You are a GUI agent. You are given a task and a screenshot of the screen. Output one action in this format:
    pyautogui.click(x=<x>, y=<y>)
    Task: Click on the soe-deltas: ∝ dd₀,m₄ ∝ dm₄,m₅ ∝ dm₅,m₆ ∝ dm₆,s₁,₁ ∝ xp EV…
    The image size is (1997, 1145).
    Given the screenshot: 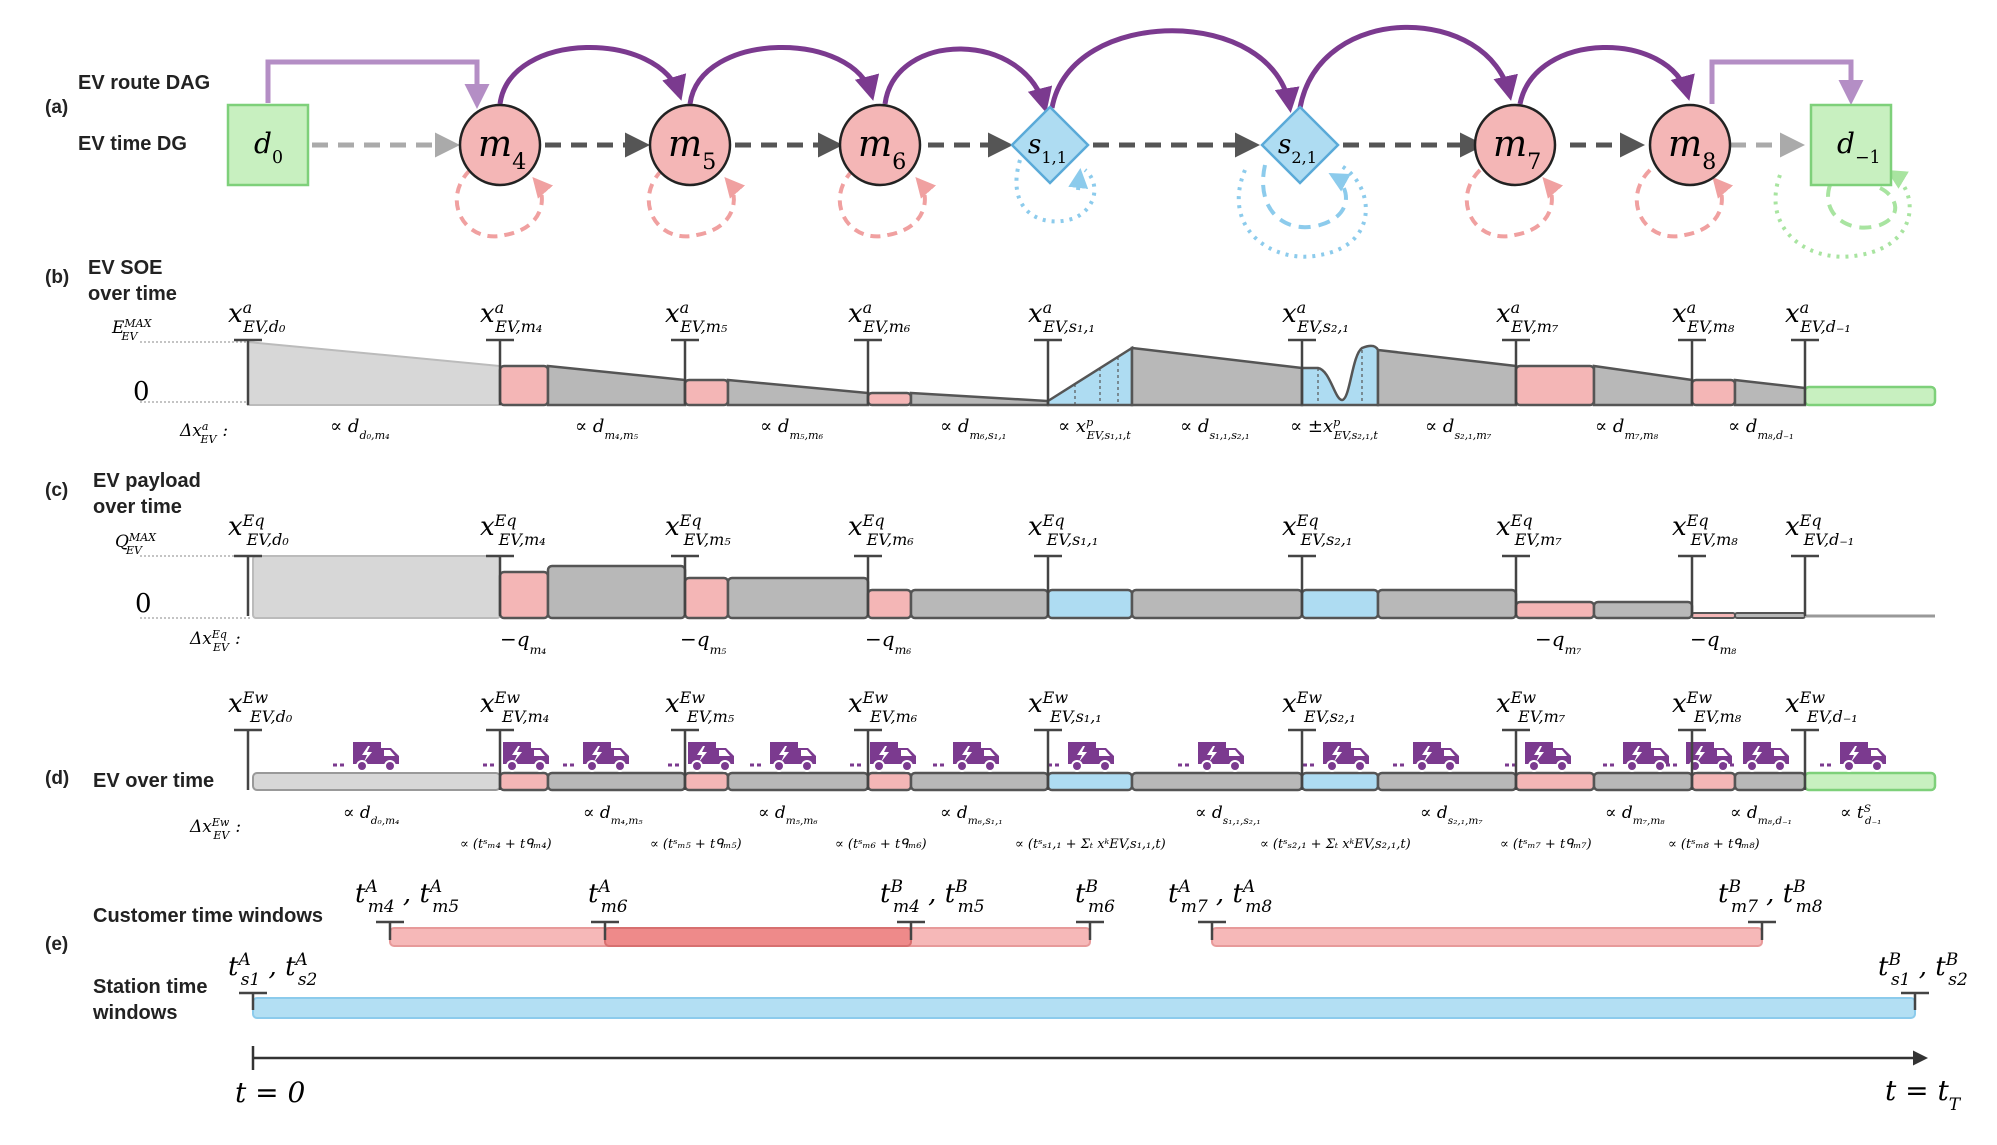 What is the action you would take?
    pyautogui.click(x=1062, y=429)
    